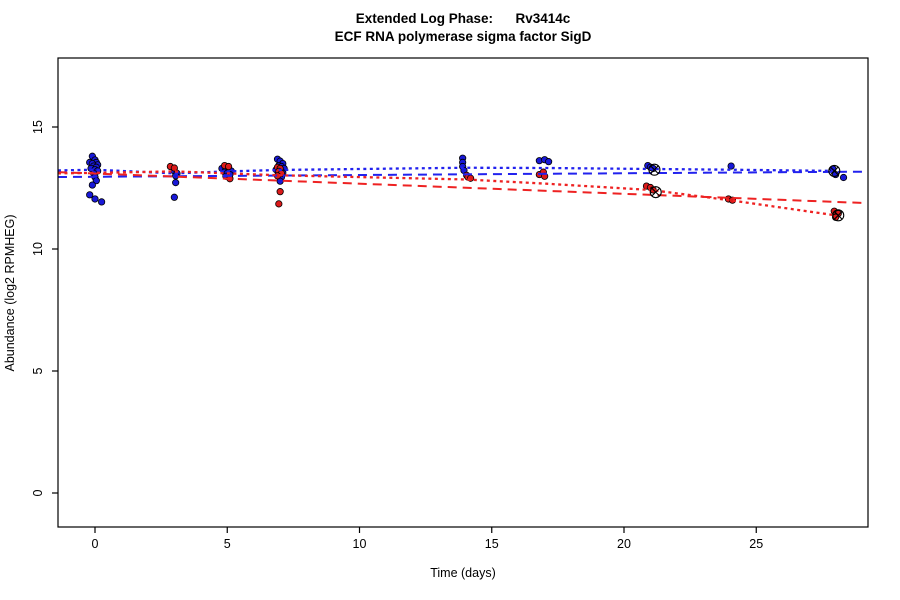 The height and width of the screenshot is (600, 900). I want to click on y-tick-label: 15, so click(38, 127).